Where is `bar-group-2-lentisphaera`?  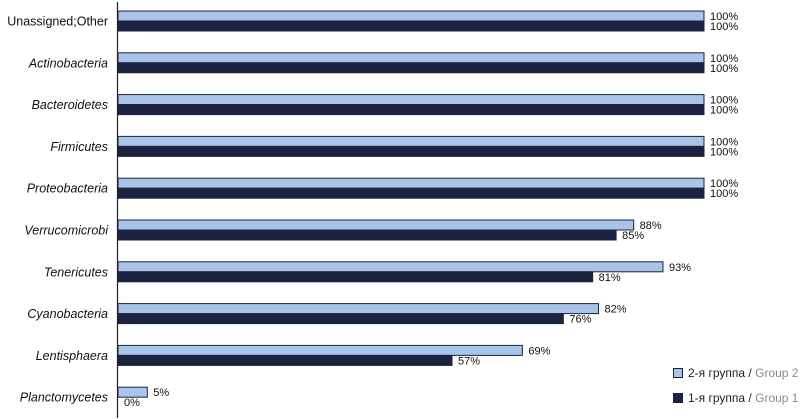 bar-group-2-lentisphaera is located at coordinates (320, 350).